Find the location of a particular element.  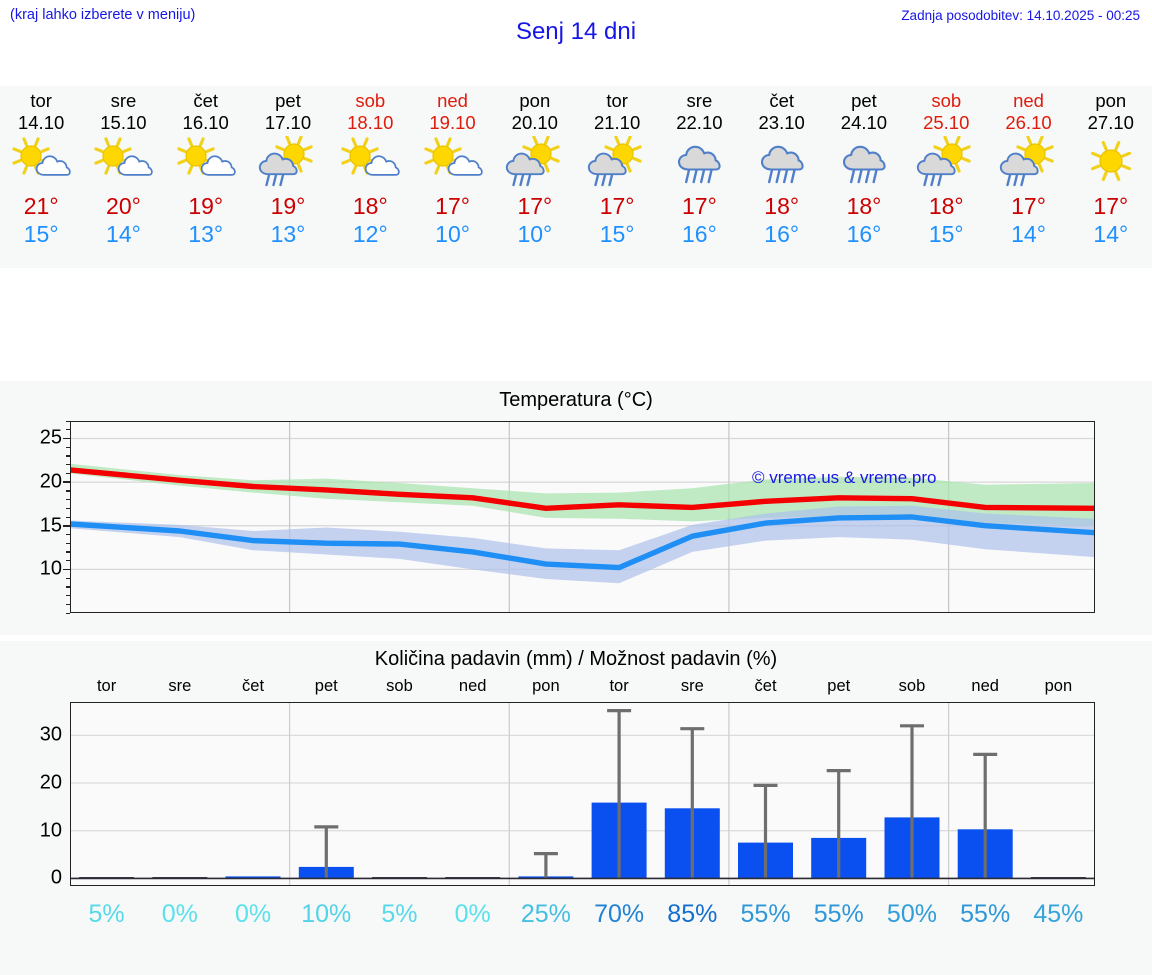

day-column: ned 26.10 17° 14° is located at coordinates (1028, 177).